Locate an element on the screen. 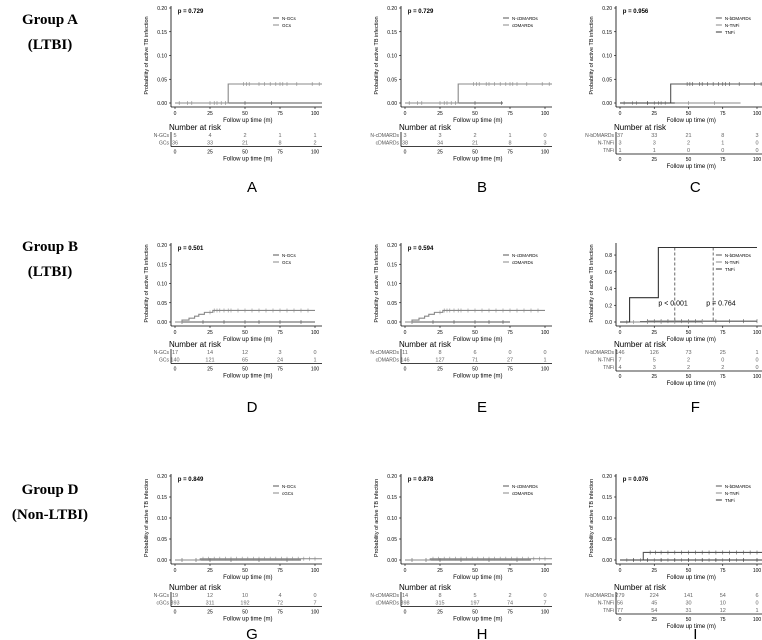 The height and width of the screenshot is (640, 762). risk-count: 19 is located at coordinates (175, 596).